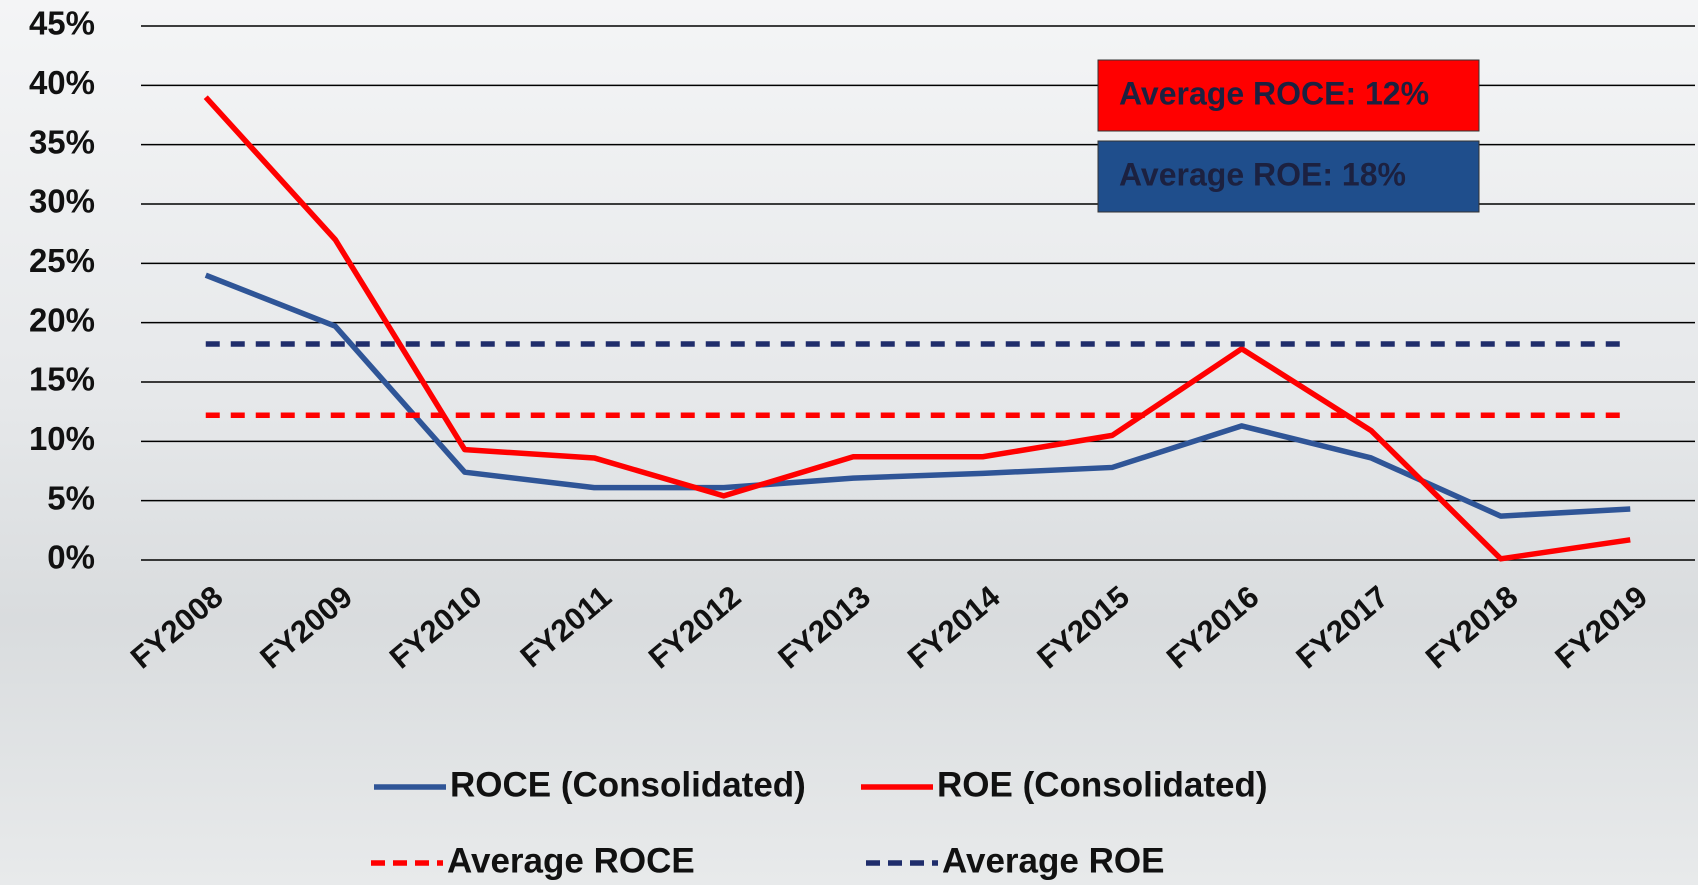 The width and height of the screenshot is (1698, 885). What do you see at coordinates (62, 319) in the screenshot?
I see `y-tick-label: 20%` at bounding box center [62, 319].